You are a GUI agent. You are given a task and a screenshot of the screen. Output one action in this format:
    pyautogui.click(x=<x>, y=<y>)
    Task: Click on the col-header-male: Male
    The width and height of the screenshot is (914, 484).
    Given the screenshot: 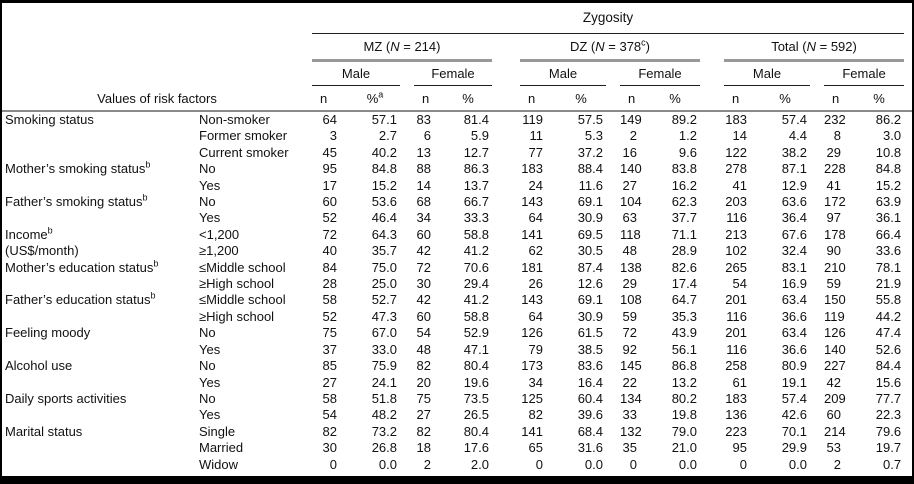 What is the action you would take?
    pyautogui.click(x=767, y=73)
    